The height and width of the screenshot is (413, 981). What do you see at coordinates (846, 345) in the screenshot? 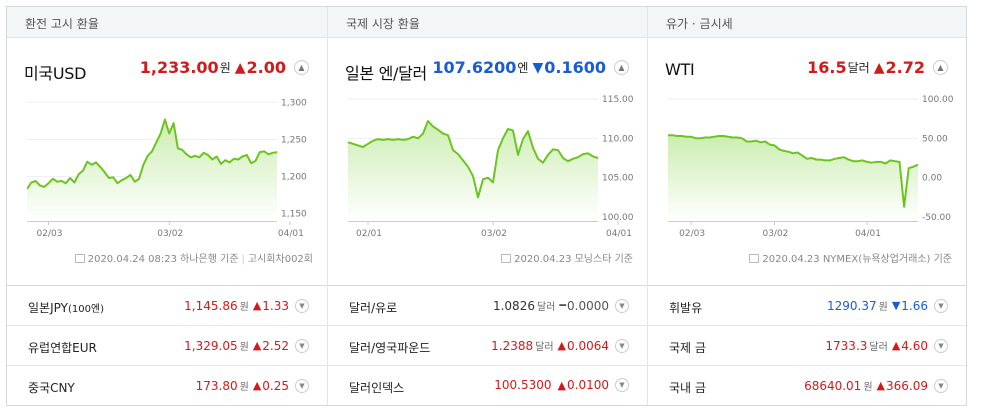
I see `sub-quote-price: 1733.3` at bounding box center [846, 345].